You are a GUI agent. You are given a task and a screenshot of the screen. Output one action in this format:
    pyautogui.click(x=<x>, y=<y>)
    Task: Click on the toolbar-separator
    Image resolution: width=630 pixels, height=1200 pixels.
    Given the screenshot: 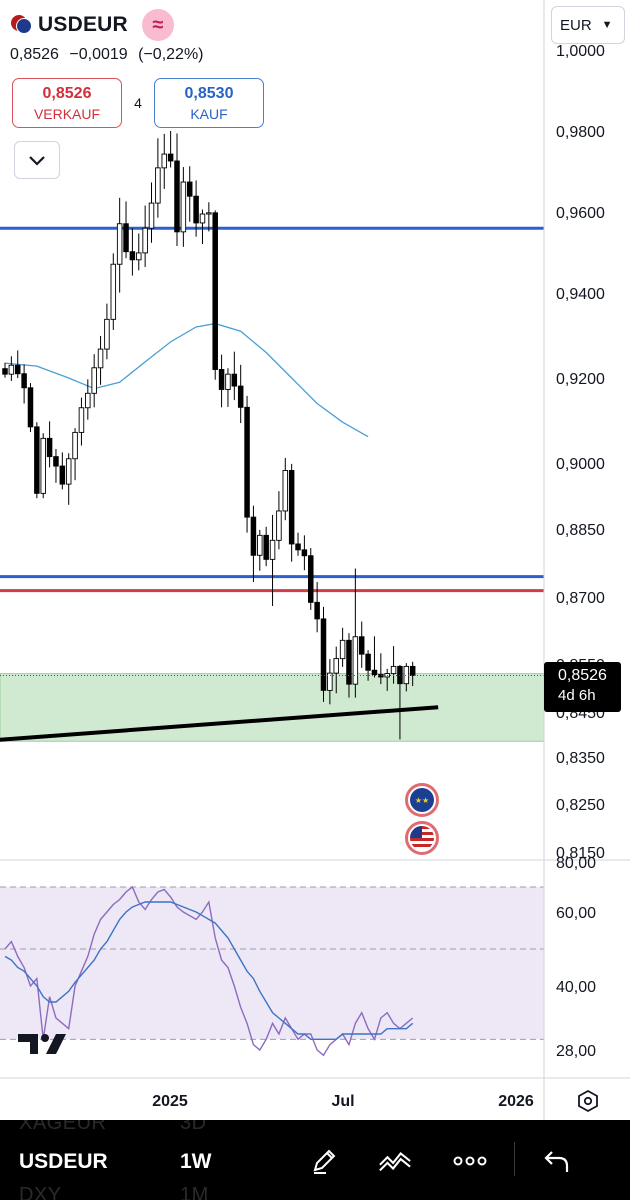 What is the action you would take?
    pyautogui.click(x=514, y=1159)
    